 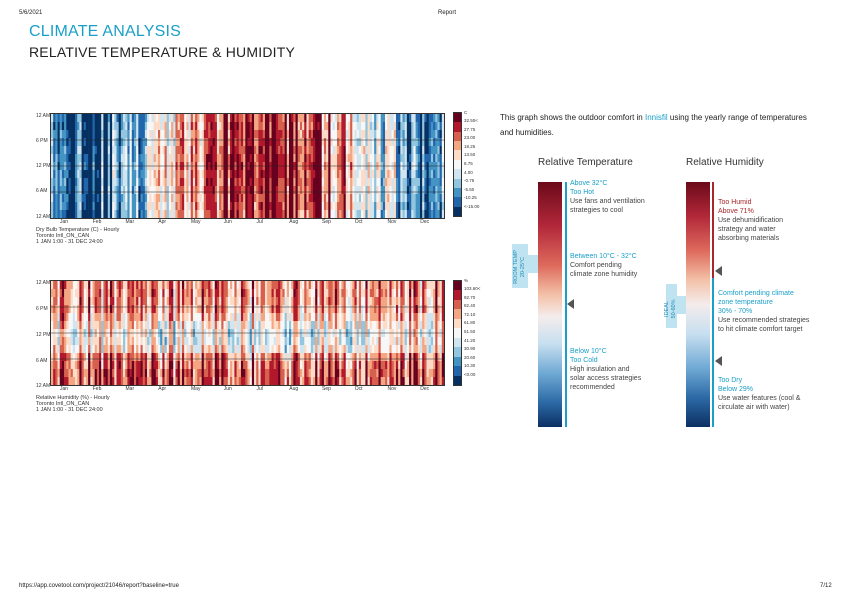 What do you see at coordinates (698, 304) in the screenshot?
I see `humidity-gradient-bar` at bounding box center [698, 304].